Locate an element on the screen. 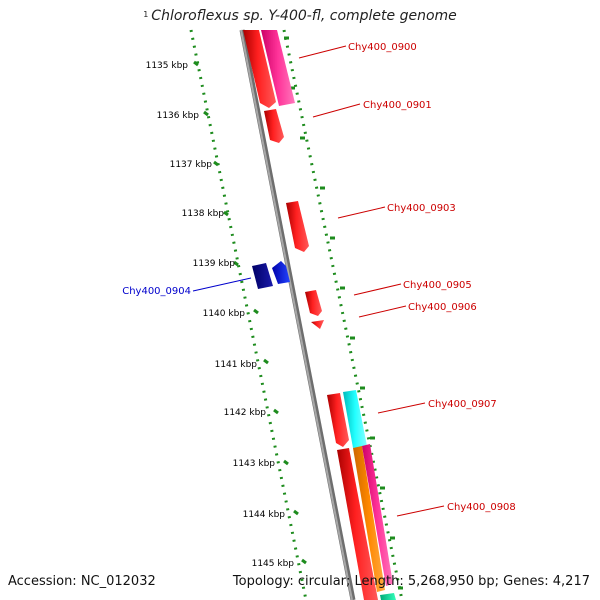 This screenshot has width=600, height=600. ruler-label: 1142 kbp is located at coordinates (245, 413).